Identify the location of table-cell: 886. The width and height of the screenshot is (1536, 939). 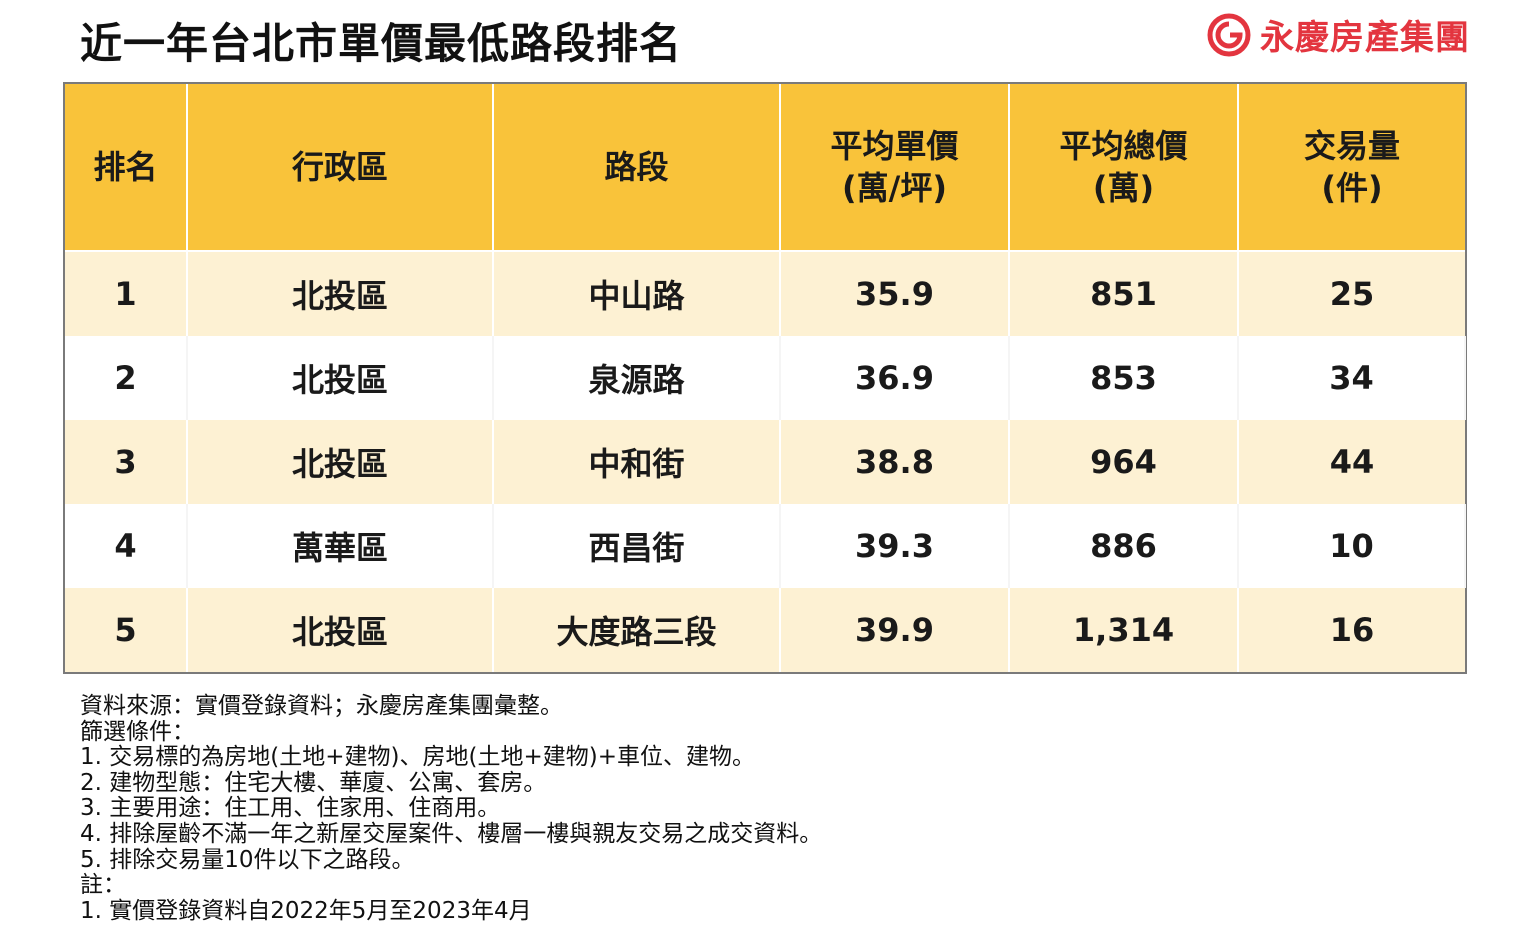
(1124, 546).